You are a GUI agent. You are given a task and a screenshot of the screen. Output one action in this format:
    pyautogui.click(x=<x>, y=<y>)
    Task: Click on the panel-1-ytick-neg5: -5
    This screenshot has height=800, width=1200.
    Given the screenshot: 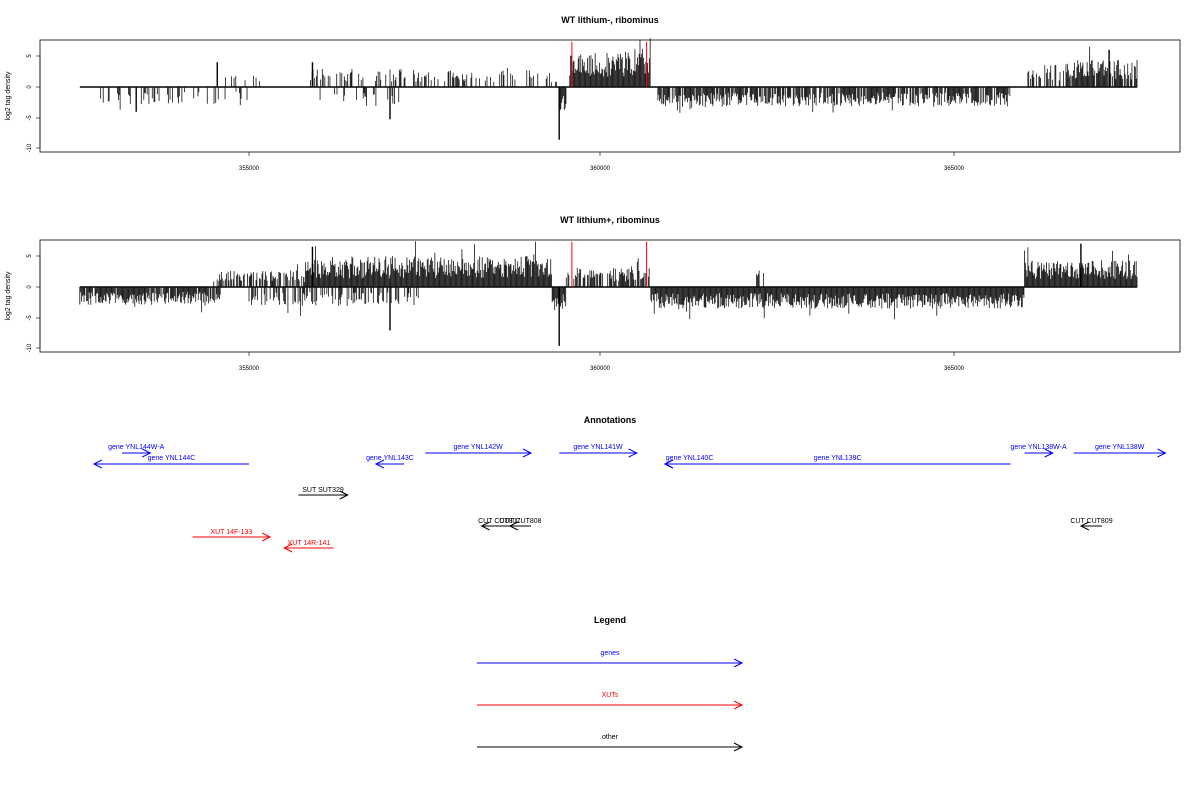 What is the action you would take?
    pyautogui.click(x=30, y=118)
    